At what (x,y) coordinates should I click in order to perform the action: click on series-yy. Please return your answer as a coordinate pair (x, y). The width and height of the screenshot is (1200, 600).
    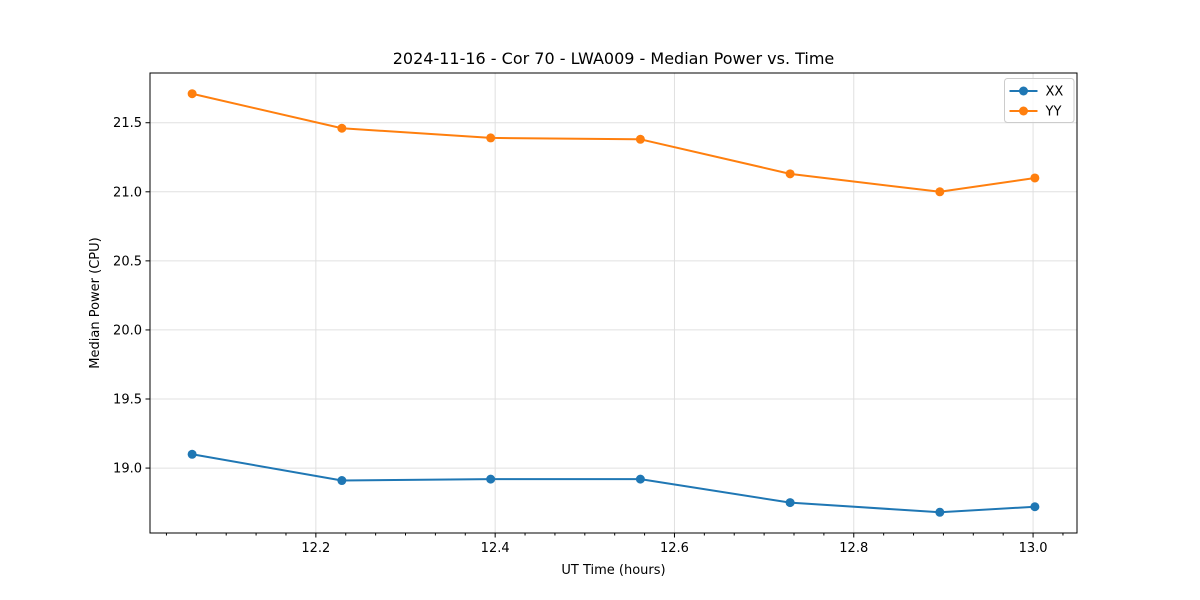
    Looking at the image, I should click on (613, 143).